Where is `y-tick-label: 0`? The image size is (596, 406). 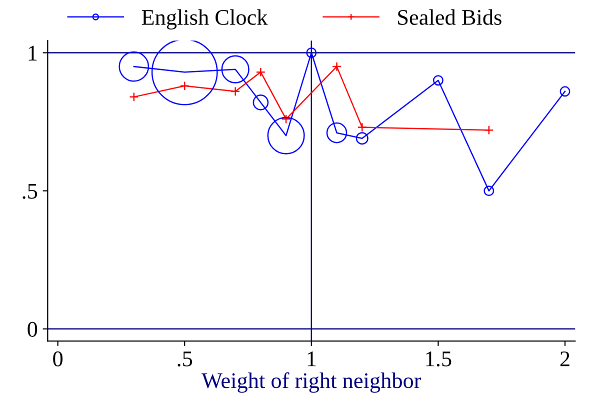 y-tick-label: 0 is located at coordinates (33, 329).